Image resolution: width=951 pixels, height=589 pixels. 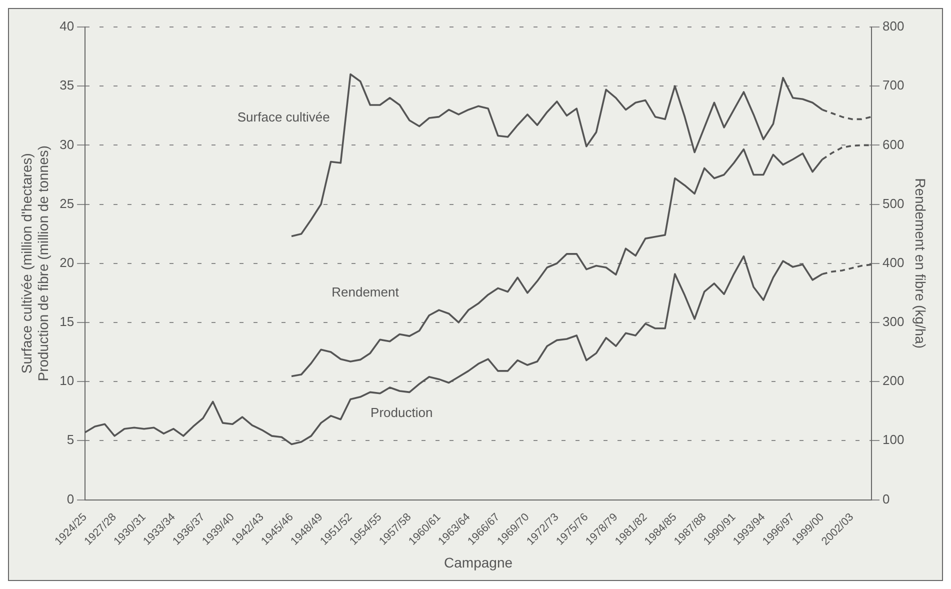 What do you see at coordinates (67, 322) in the screenshot?
I see `y-tick-label: 15` at bounding box center [67, 322].